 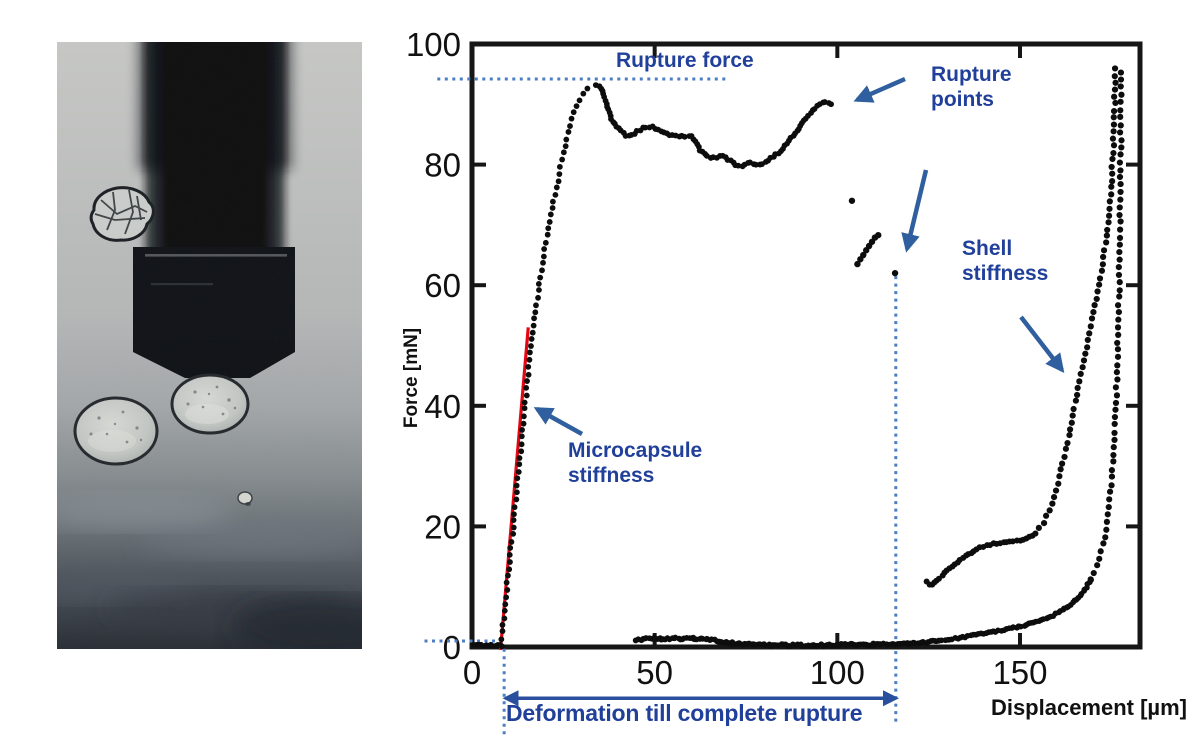 I want to click on y-tick-label: 100, so click(x=433, y=44).